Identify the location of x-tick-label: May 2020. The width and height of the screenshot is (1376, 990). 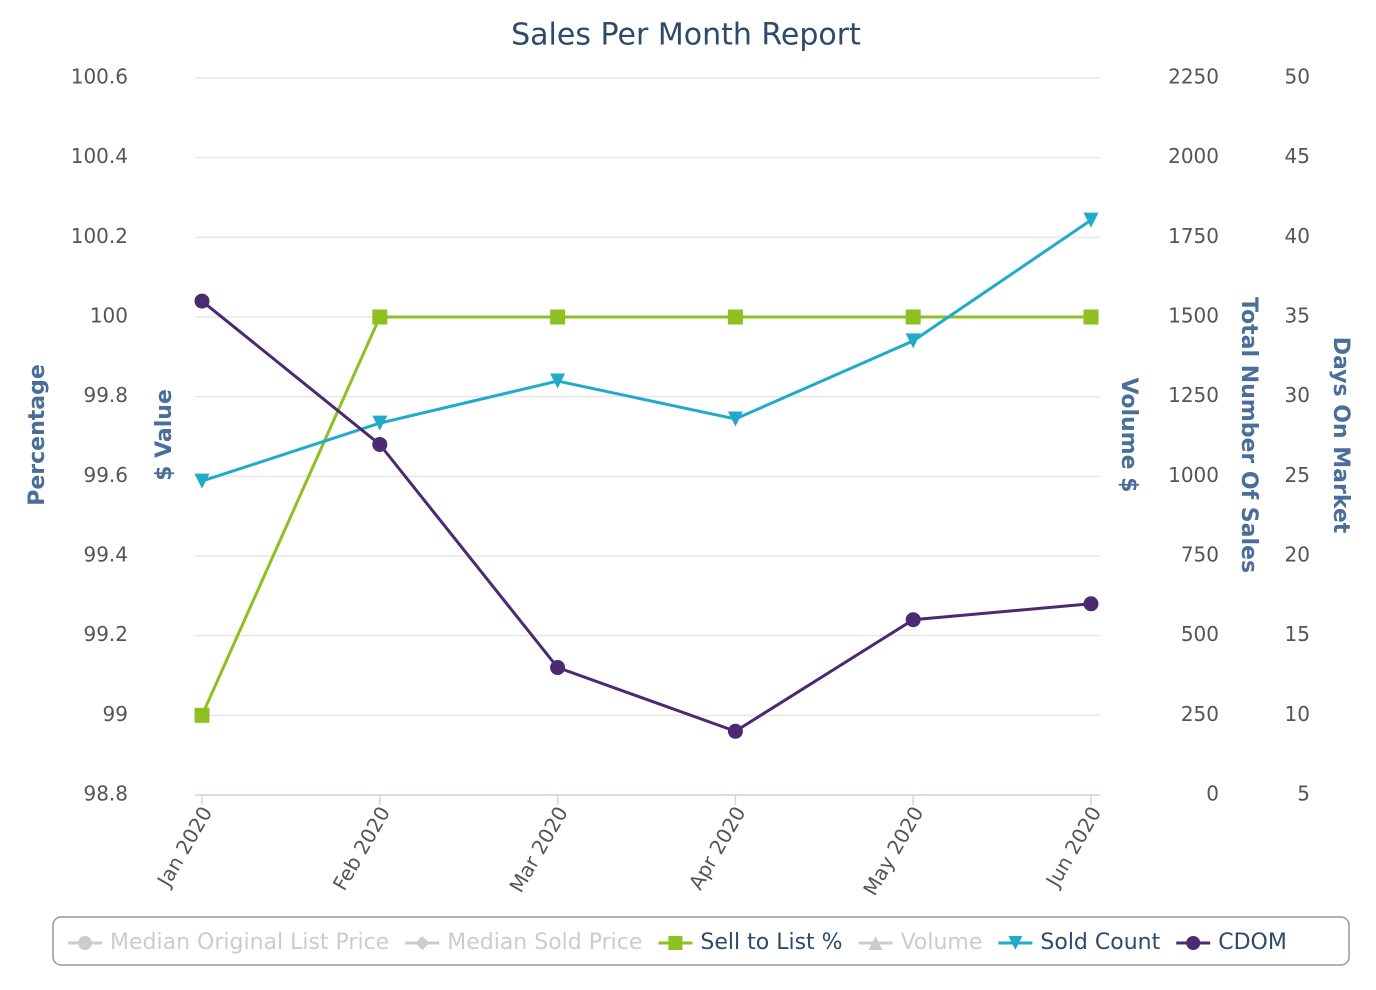
(893, 850).